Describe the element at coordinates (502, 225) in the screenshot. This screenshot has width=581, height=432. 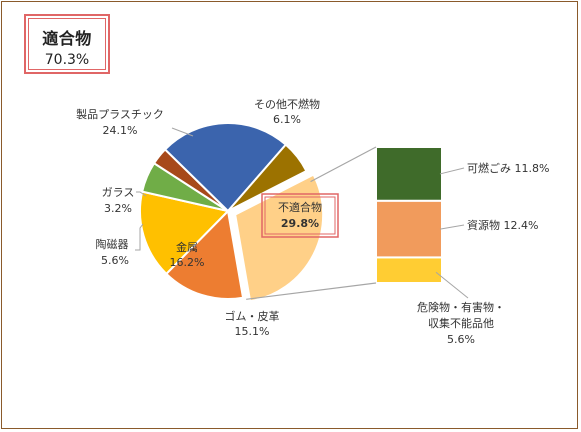
I see `segment-label-resource: 資源物 12.4%` at that location.